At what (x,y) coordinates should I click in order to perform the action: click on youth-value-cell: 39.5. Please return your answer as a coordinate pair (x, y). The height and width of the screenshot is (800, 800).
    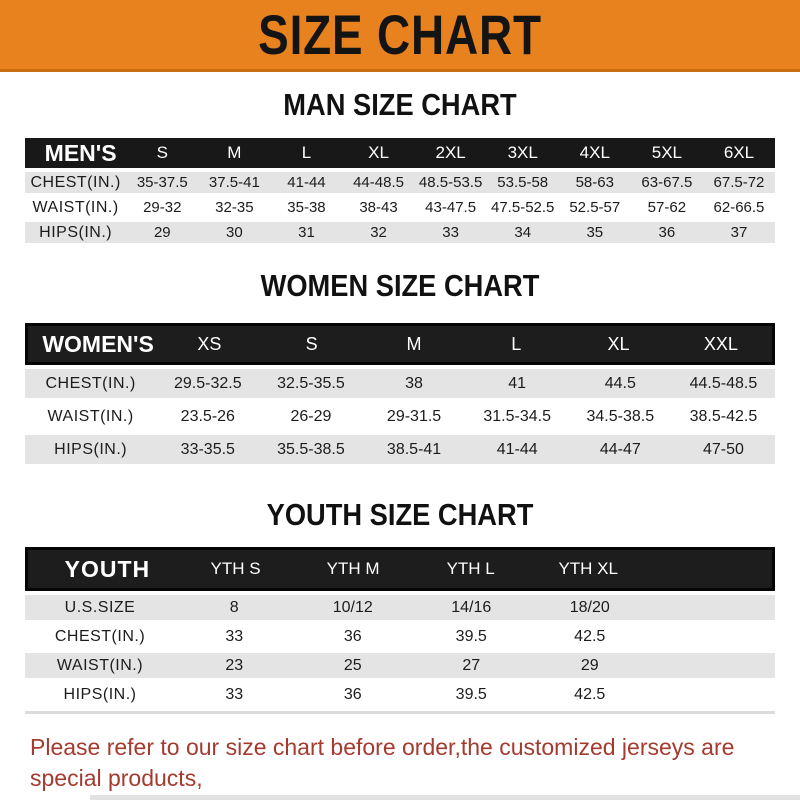
    Looking at the image, I should click on (471, 636).